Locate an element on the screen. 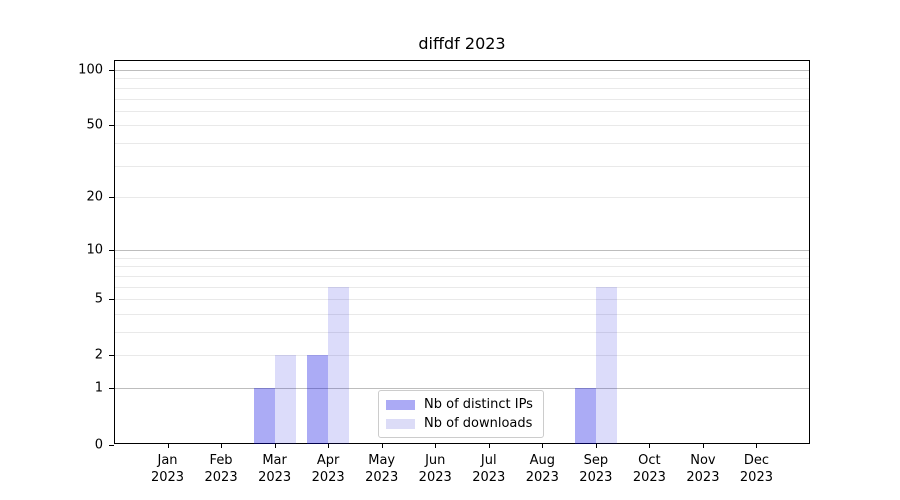 The height and width of the screenshot is (500, 900). x-tick-label: May 2023 is located at coordinates (382, 469).